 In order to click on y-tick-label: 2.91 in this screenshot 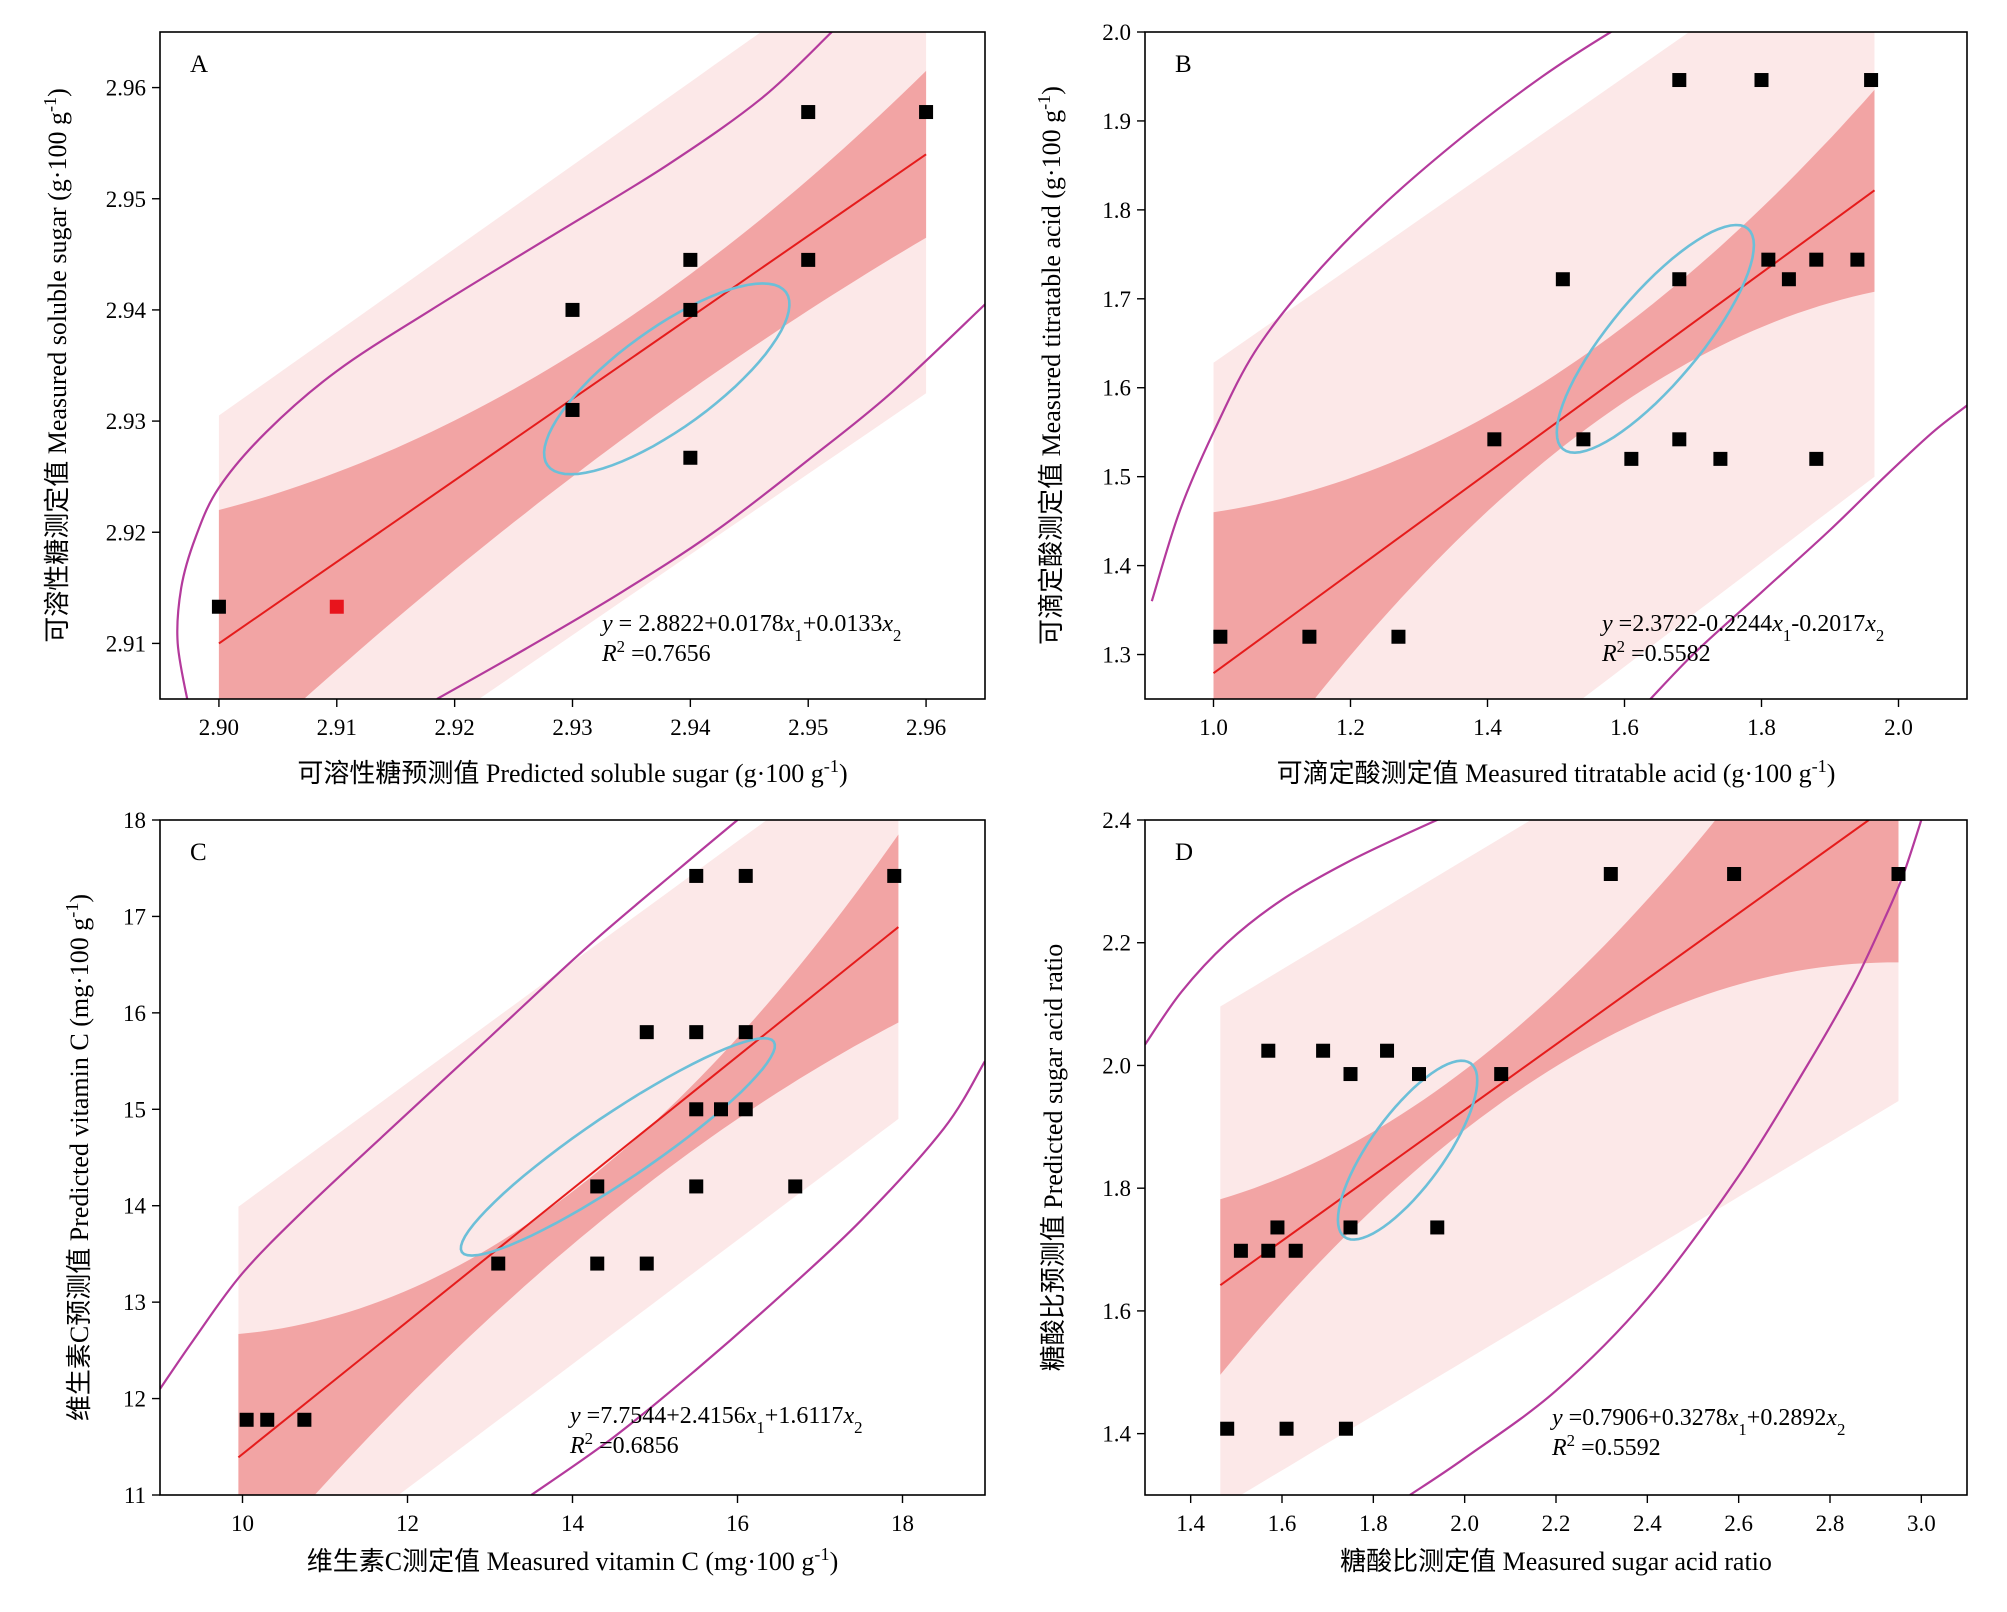, I will do `click(126, 643)`.